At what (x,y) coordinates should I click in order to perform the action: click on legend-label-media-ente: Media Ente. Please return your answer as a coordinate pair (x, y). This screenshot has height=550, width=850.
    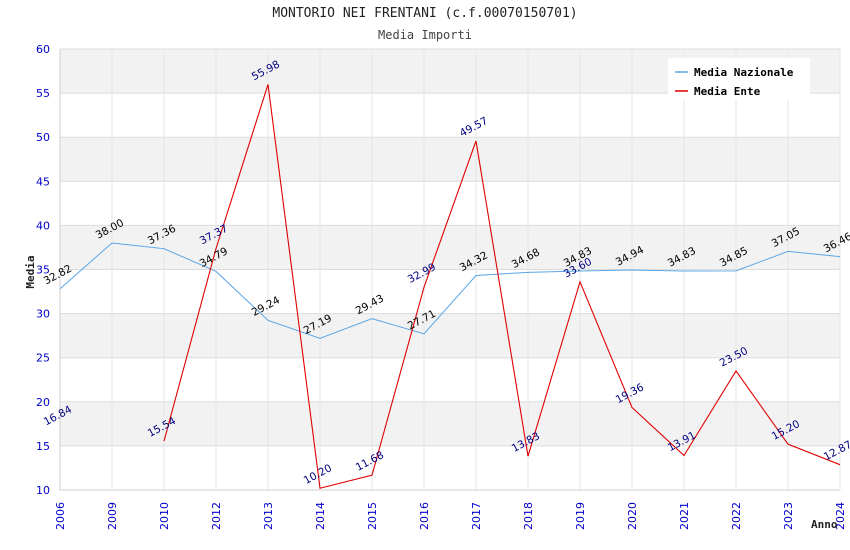
    Looking at the image, I should click on (727, 91).